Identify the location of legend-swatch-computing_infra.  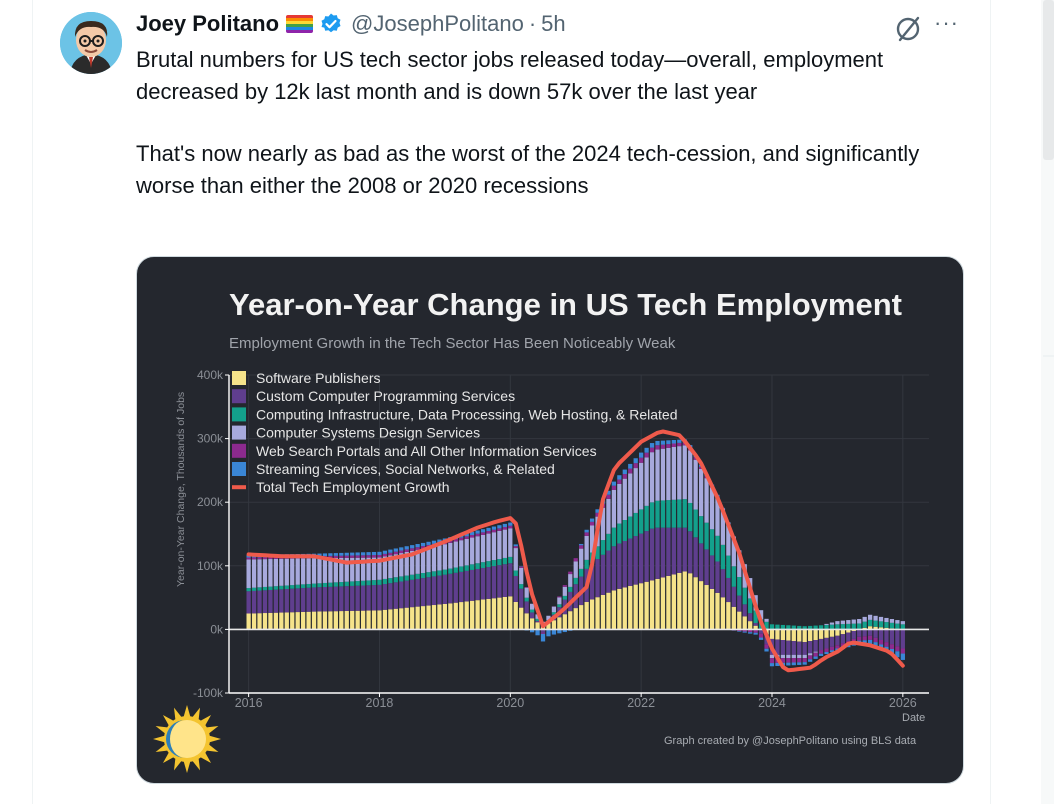
(239, 414).